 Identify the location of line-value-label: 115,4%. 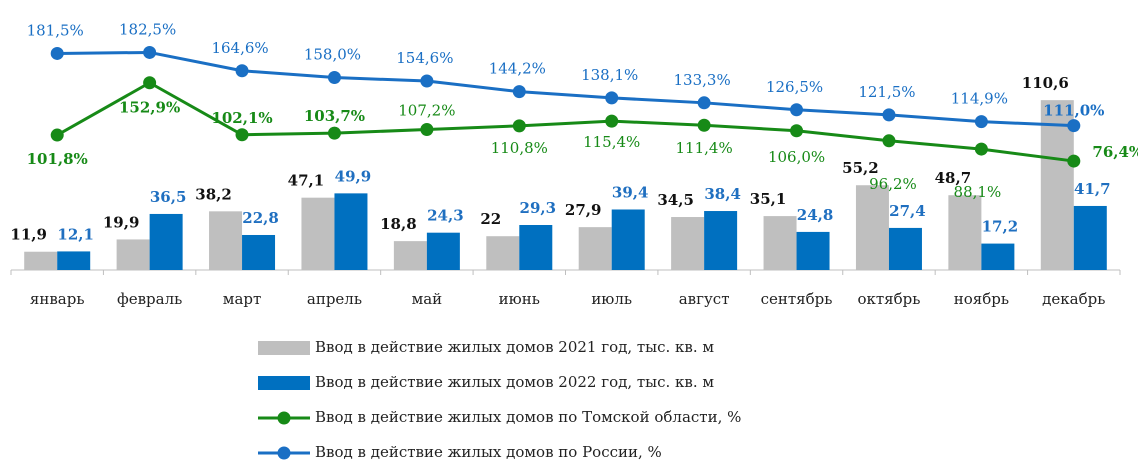
(611, 142).